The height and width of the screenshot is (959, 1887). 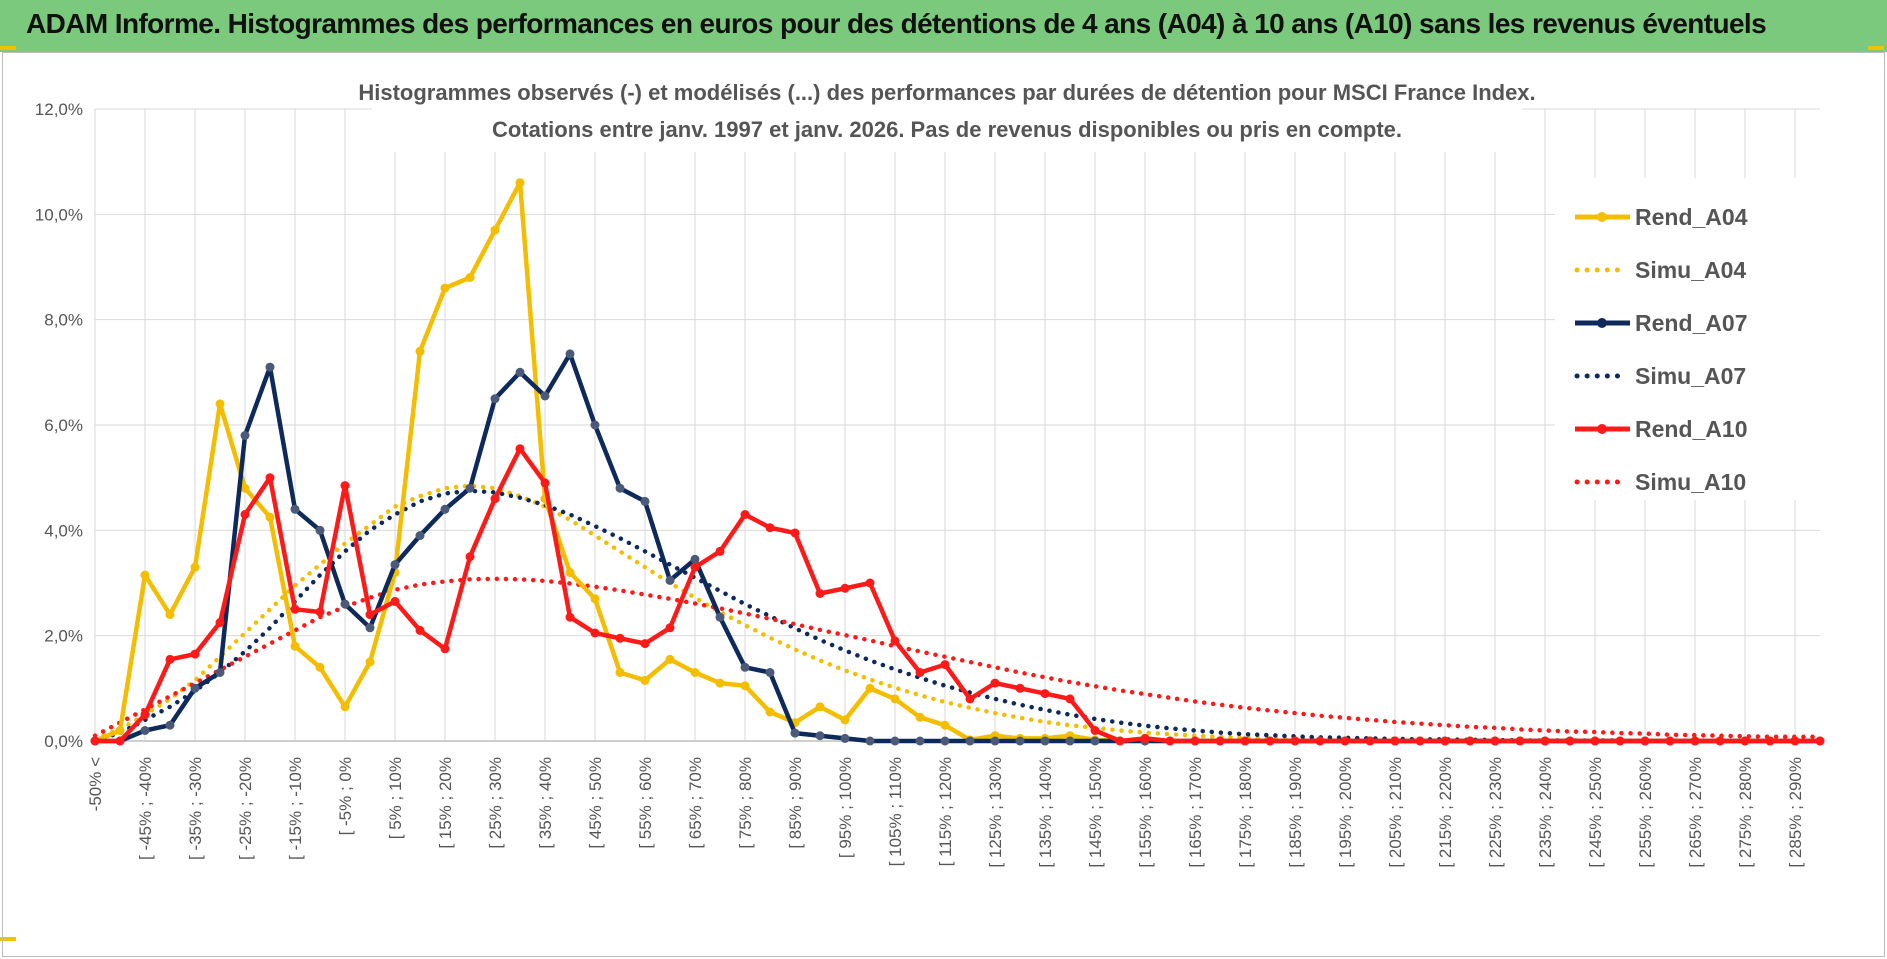 I want to click on x-tick-label: [ 155% ; 160%, so click(x=1145, y=812).